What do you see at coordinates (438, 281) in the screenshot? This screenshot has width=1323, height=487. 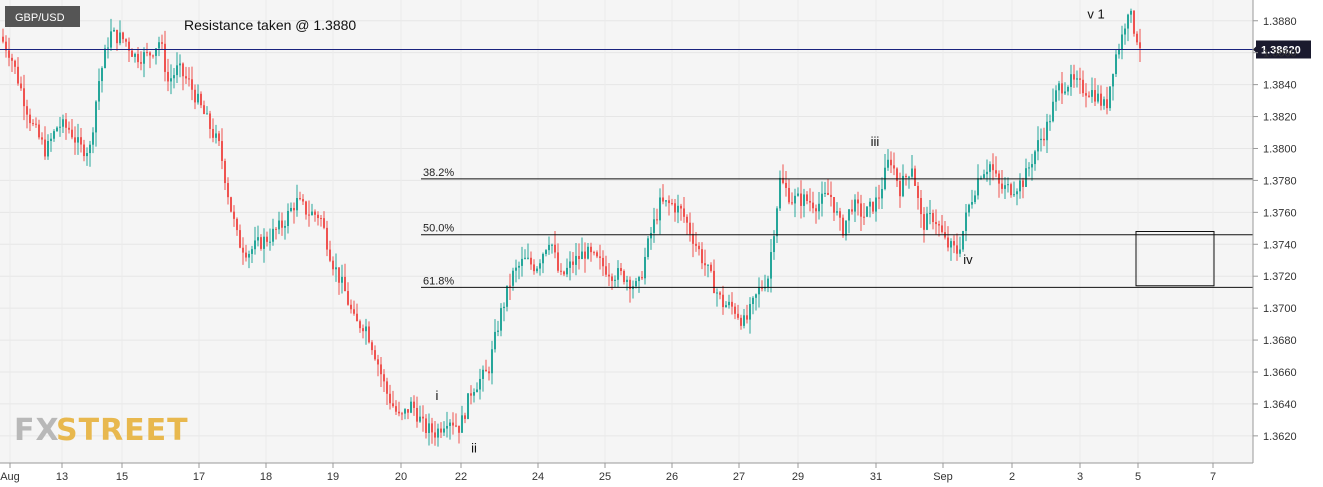 I see `fib-level-label: 61.8%` at bounding box center [438, 281].